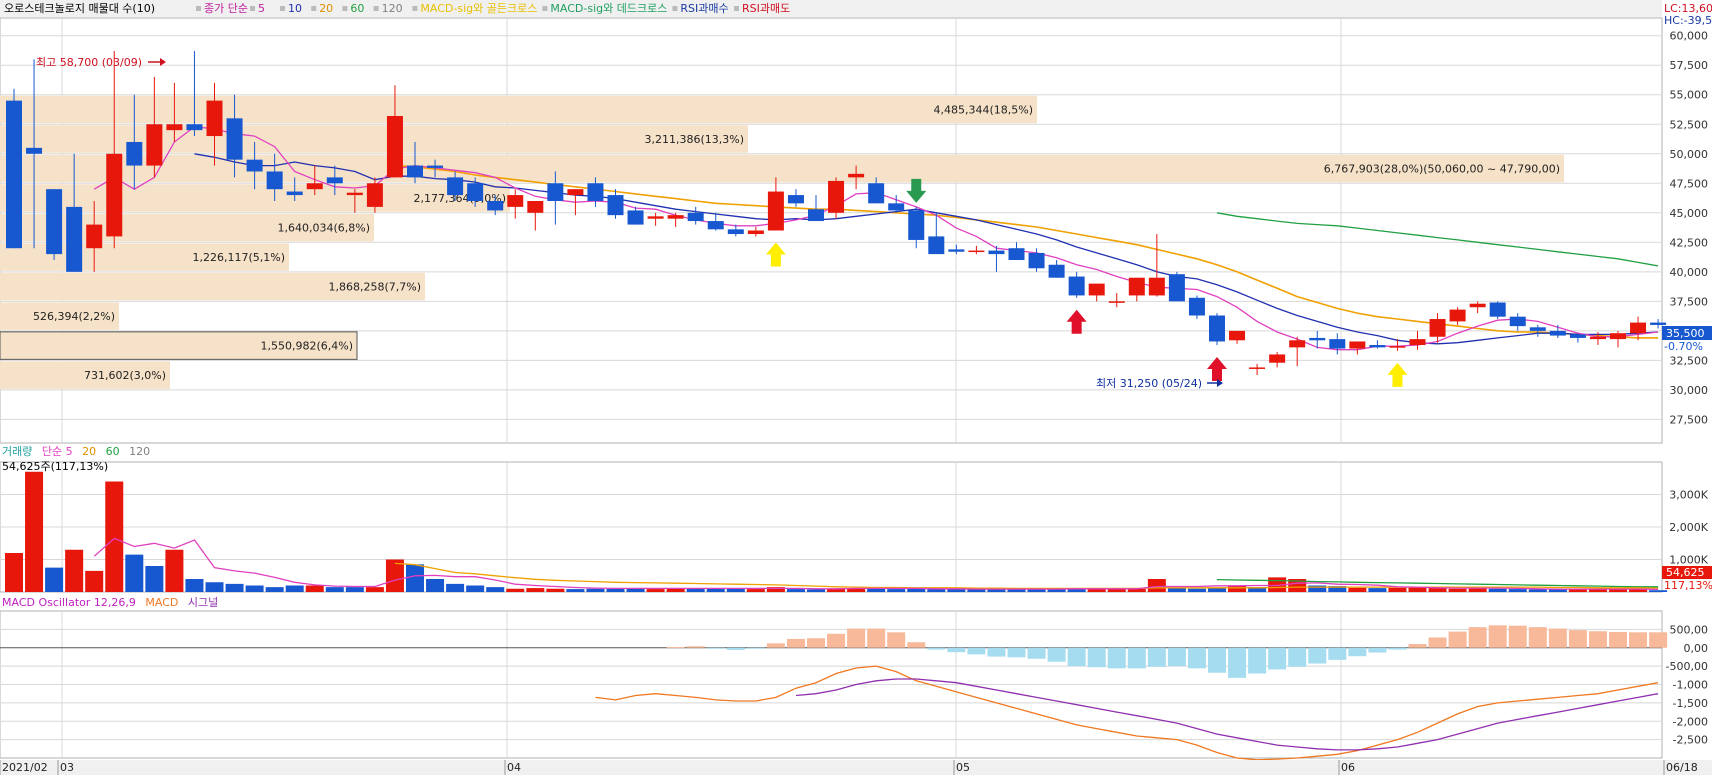  What do you see at coordinates (1437, 583) in the screenshot?
I see `volume-ma60-line` at bounding box center [1437, 583].